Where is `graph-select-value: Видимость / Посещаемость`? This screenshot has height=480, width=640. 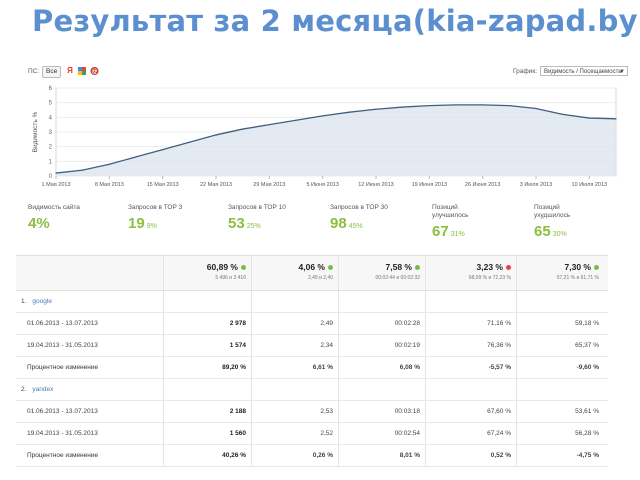 graph-select-value: Видимость / Посещаемость is located at coordinates (583, 72).